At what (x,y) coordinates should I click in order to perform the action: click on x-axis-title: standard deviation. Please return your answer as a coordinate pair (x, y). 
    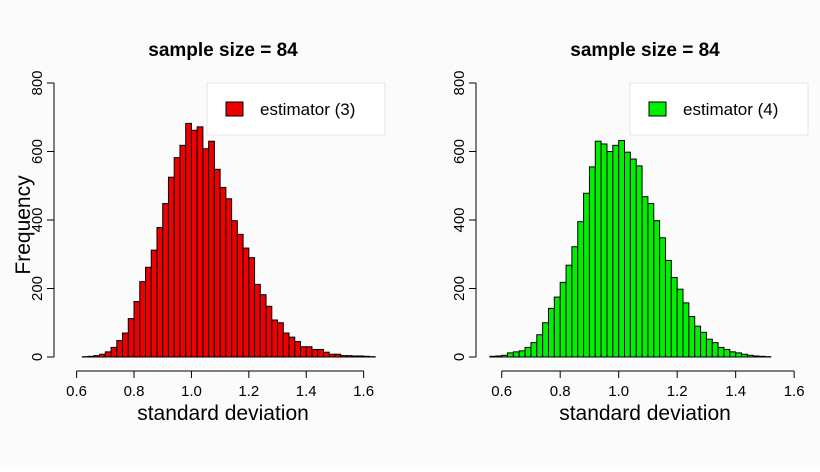
    Looking at the image, I should click on (223, 413).